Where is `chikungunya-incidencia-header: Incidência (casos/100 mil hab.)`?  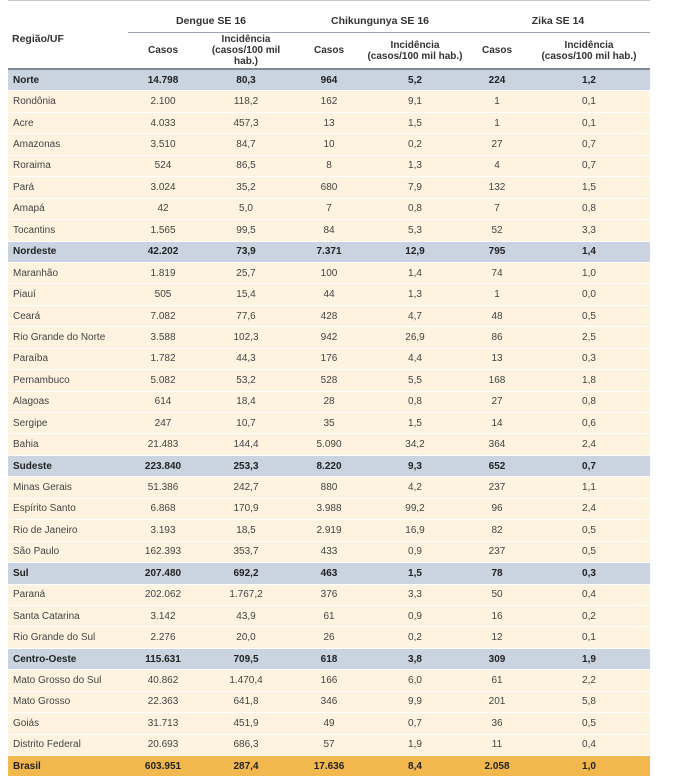 chikungunya-incidencia-header: Incidência (casos/100 mil hab.) is located at coordinates (415, 50).